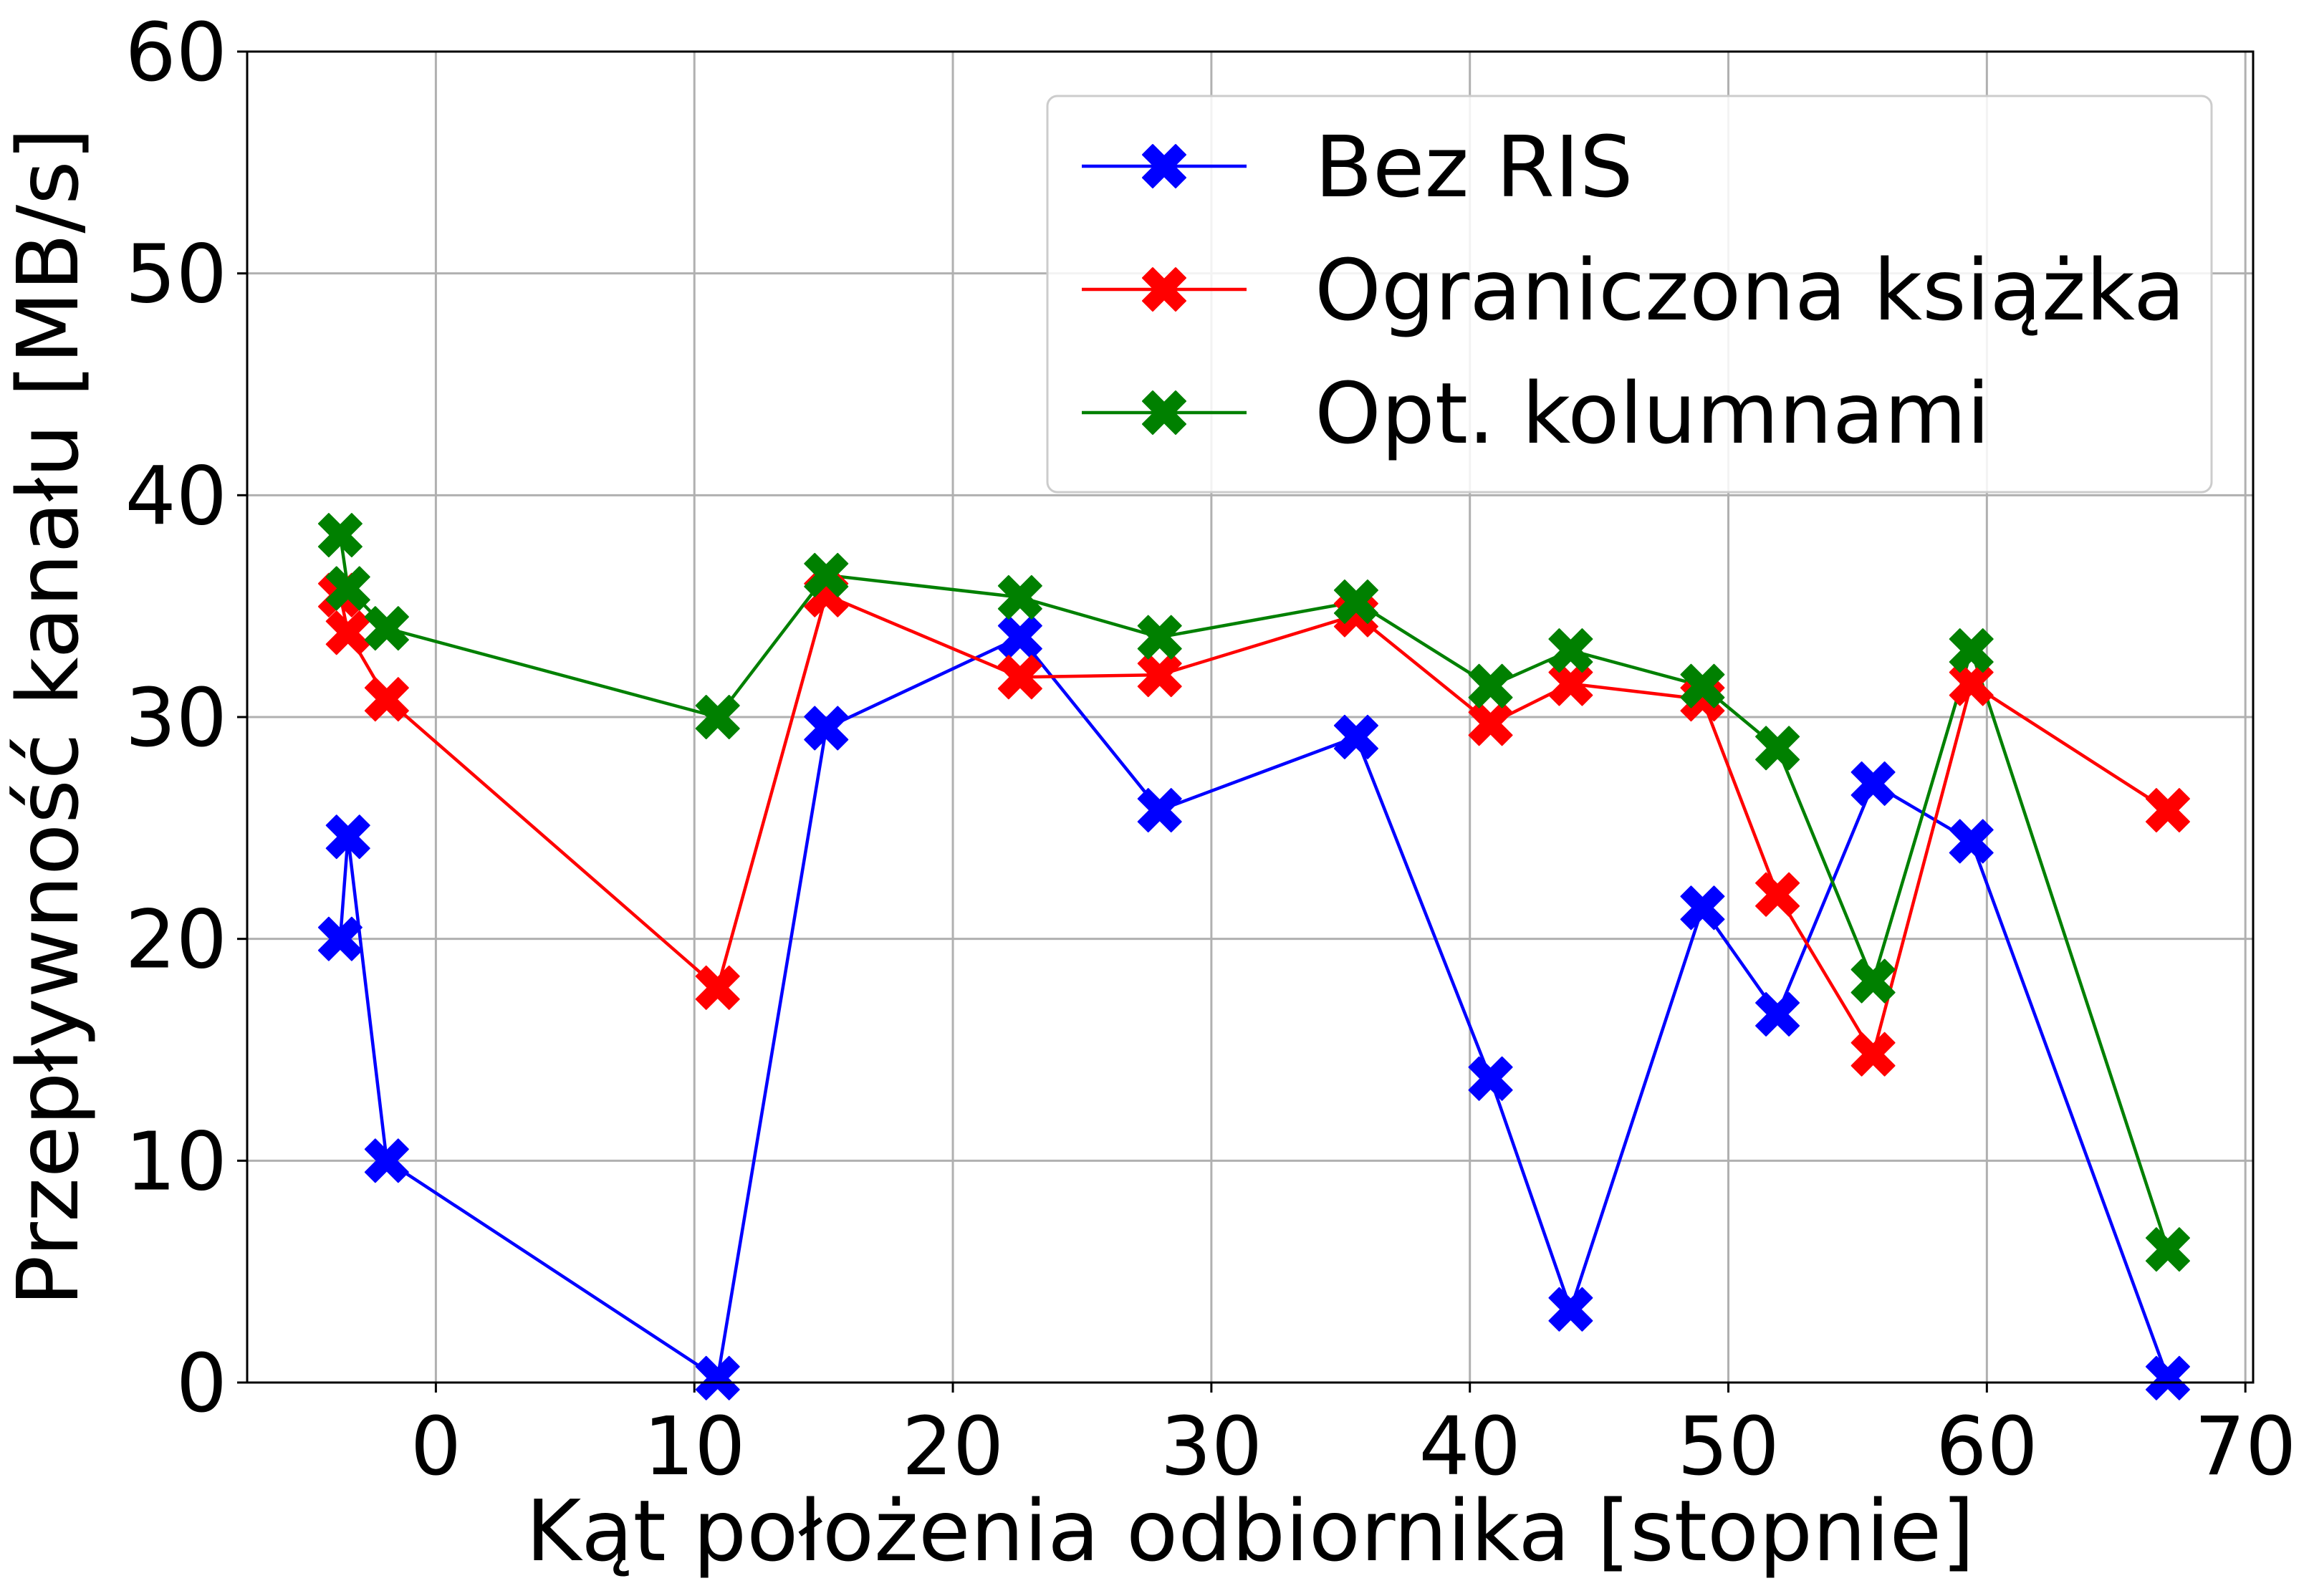 The height and width of the screenshot is (1596, 2309). What do you see at coordinates (953, 1447) in the screenshot?
I see `x-tick-label: 20` at bounding box center [953, 1447].